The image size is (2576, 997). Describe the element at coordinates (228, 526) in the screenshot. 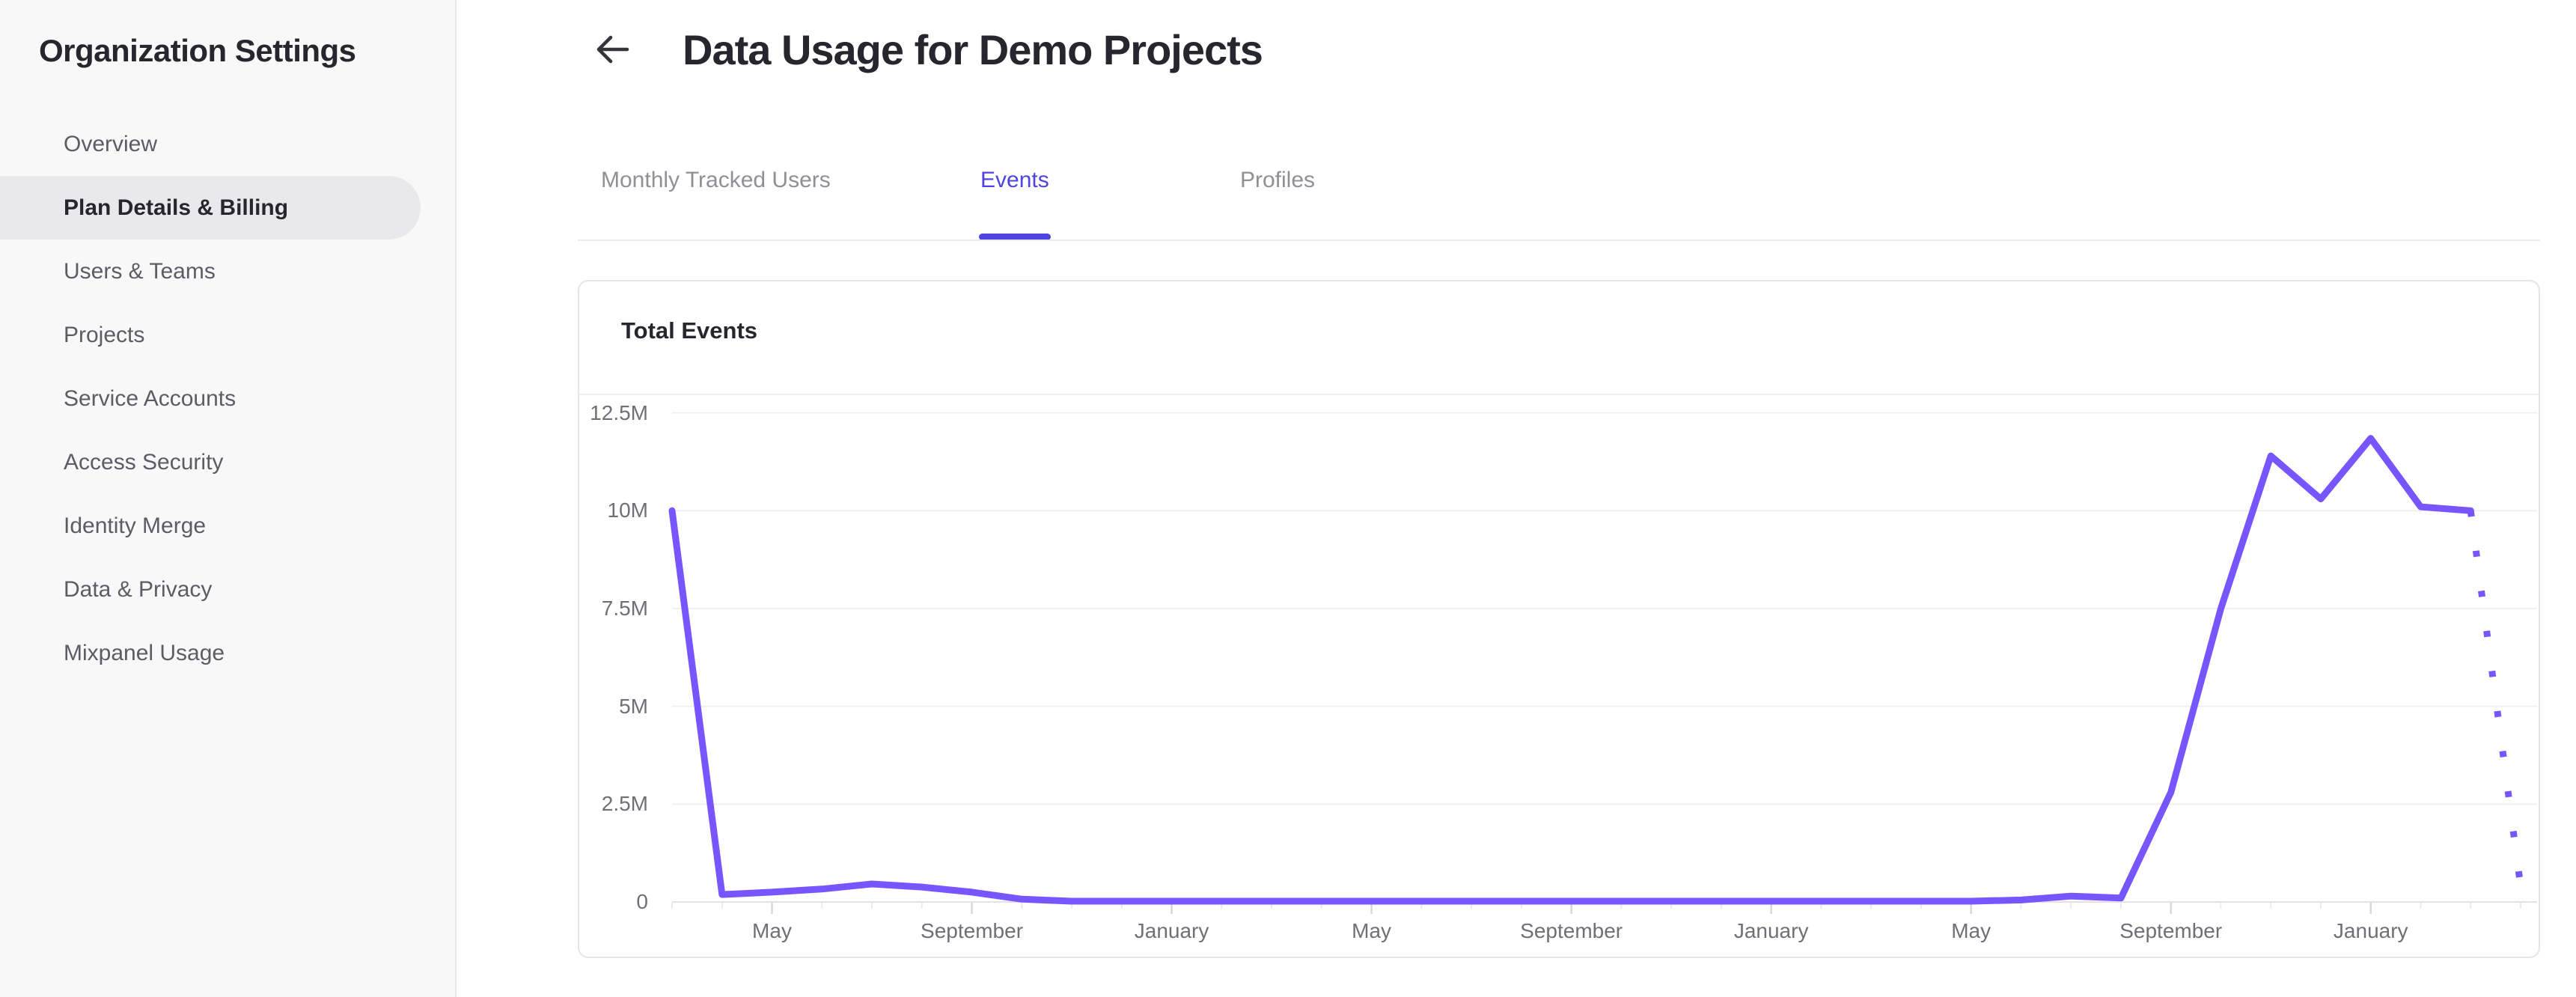

I see `sidebar-item-identity-merge: Identity Merge` at that location.